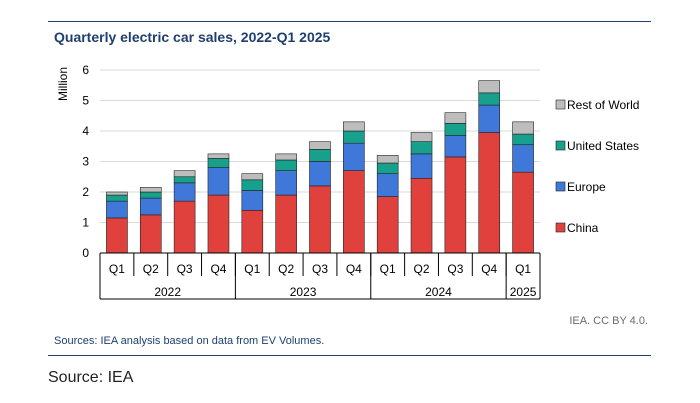 Image resolution: width=700 pixels, height=403 pixels. I want to click on footer-source: Source: IEA, so click(91, 377).